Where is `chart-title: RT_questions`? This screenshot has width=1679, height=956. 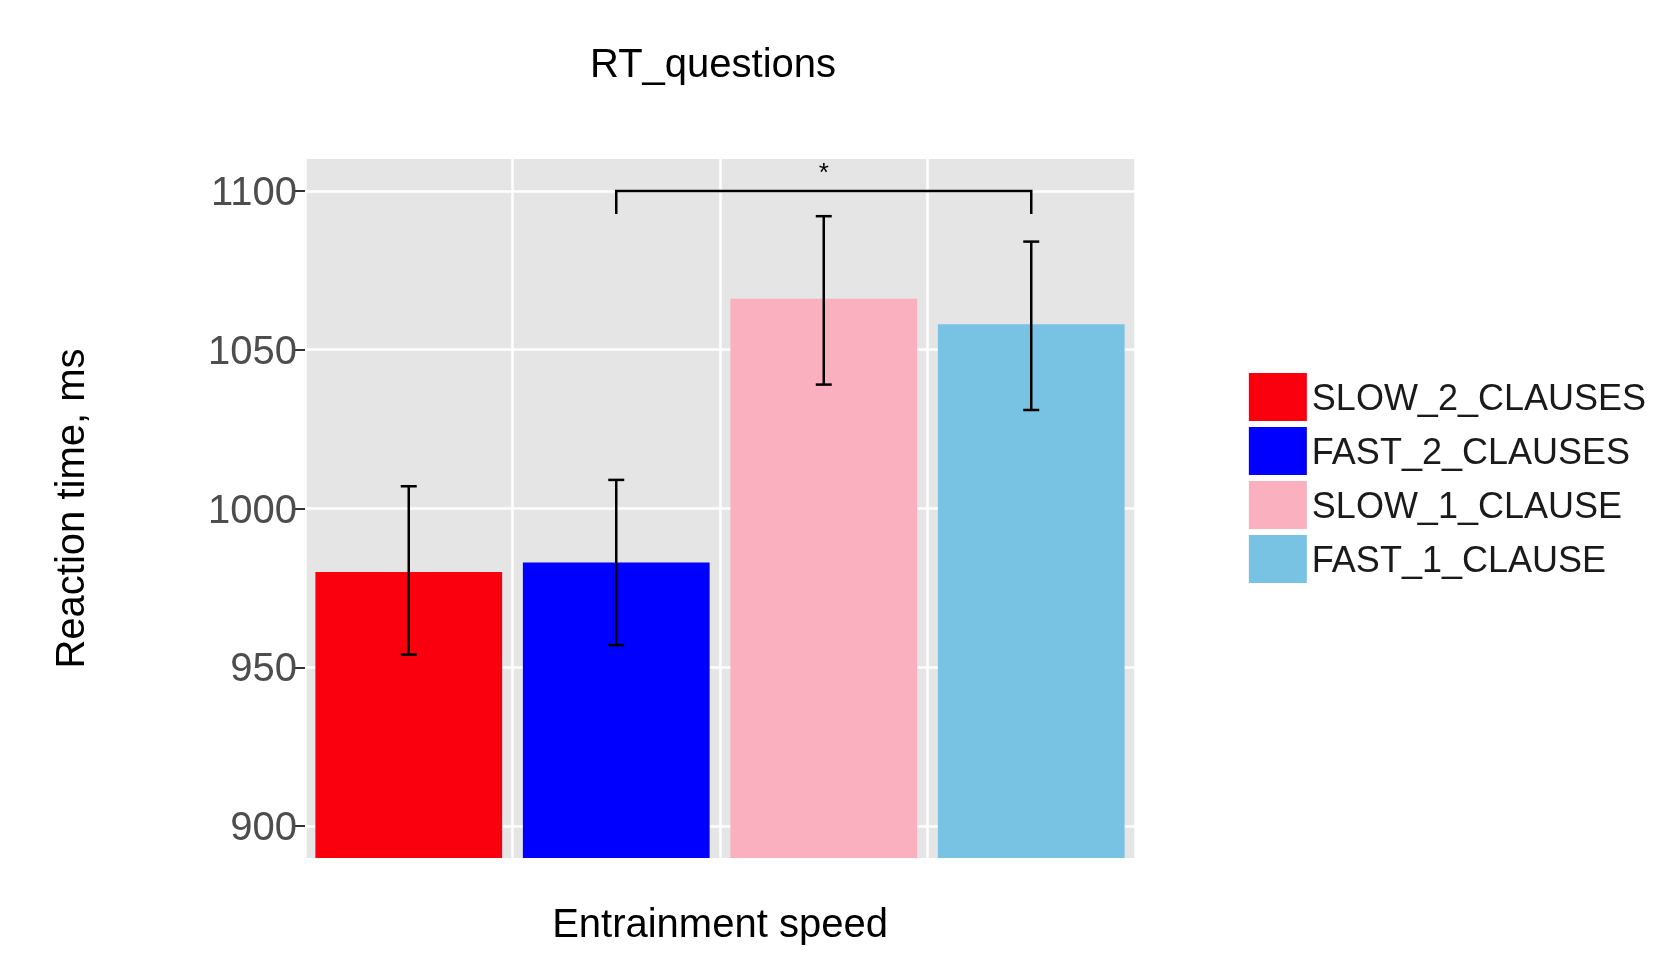
chart-title: RT_questions is located at coordinates (713, 63).